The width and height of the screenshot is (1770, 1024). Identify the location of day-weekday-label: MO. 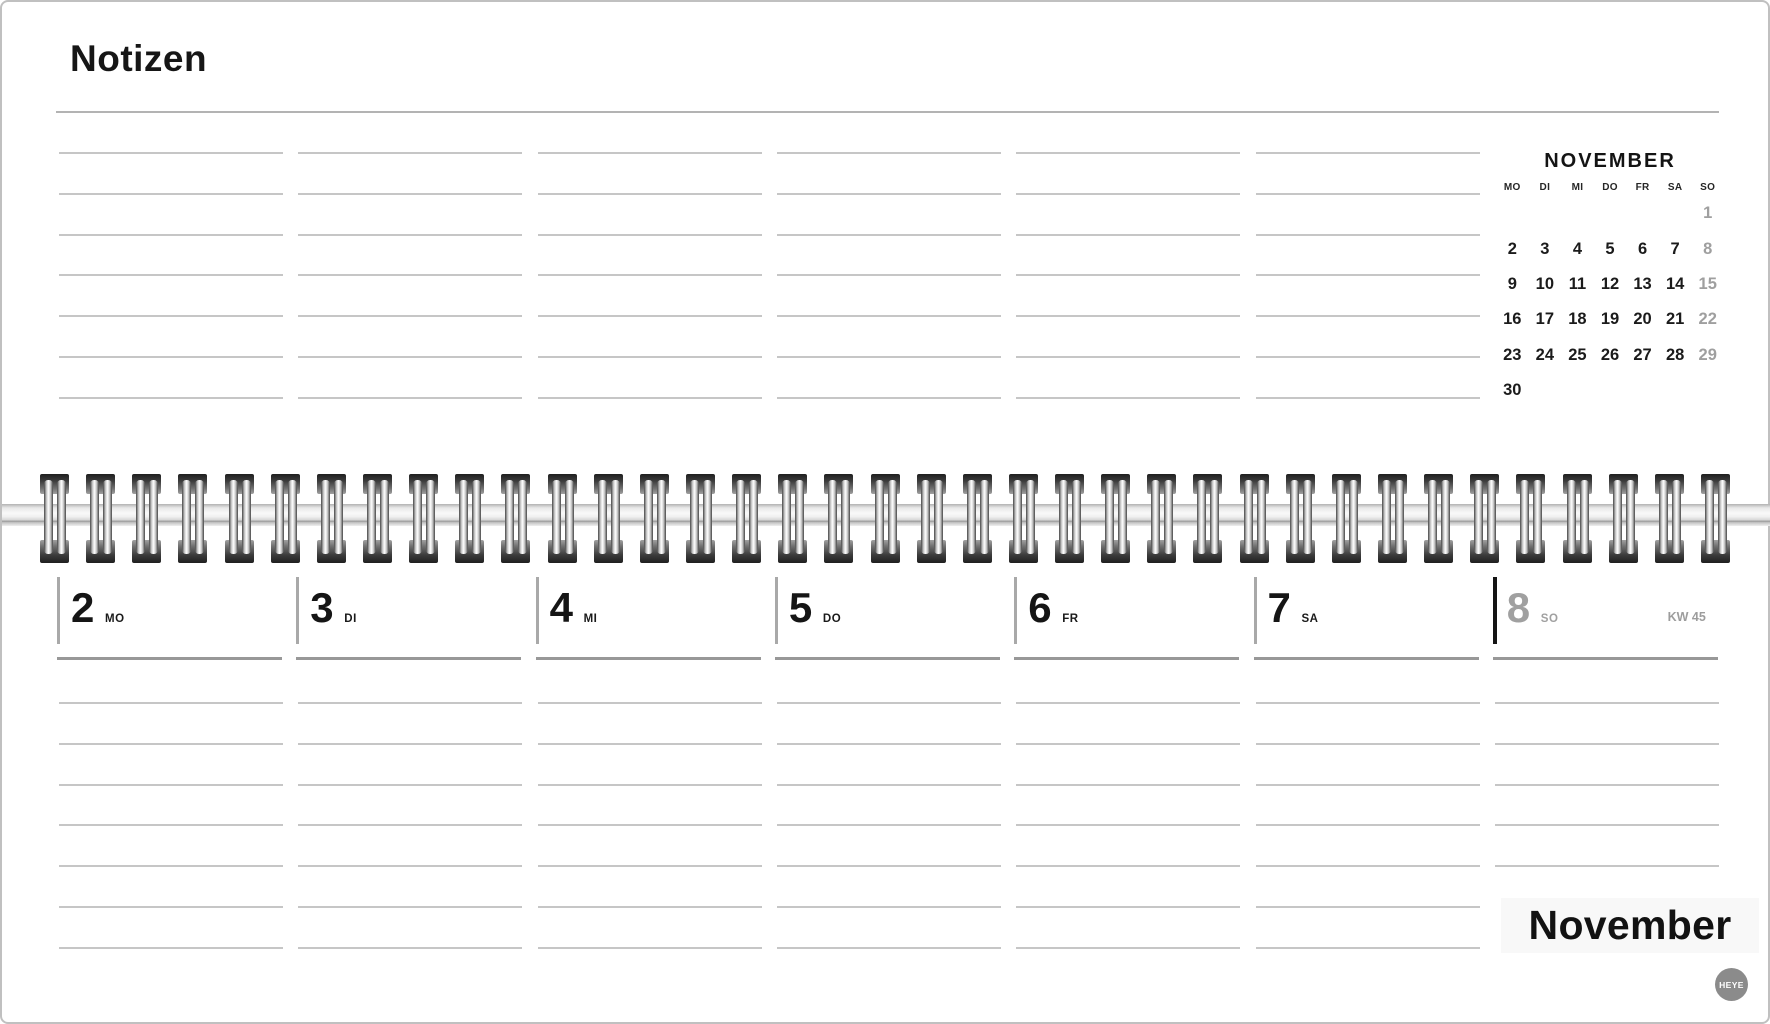
(115, 619).